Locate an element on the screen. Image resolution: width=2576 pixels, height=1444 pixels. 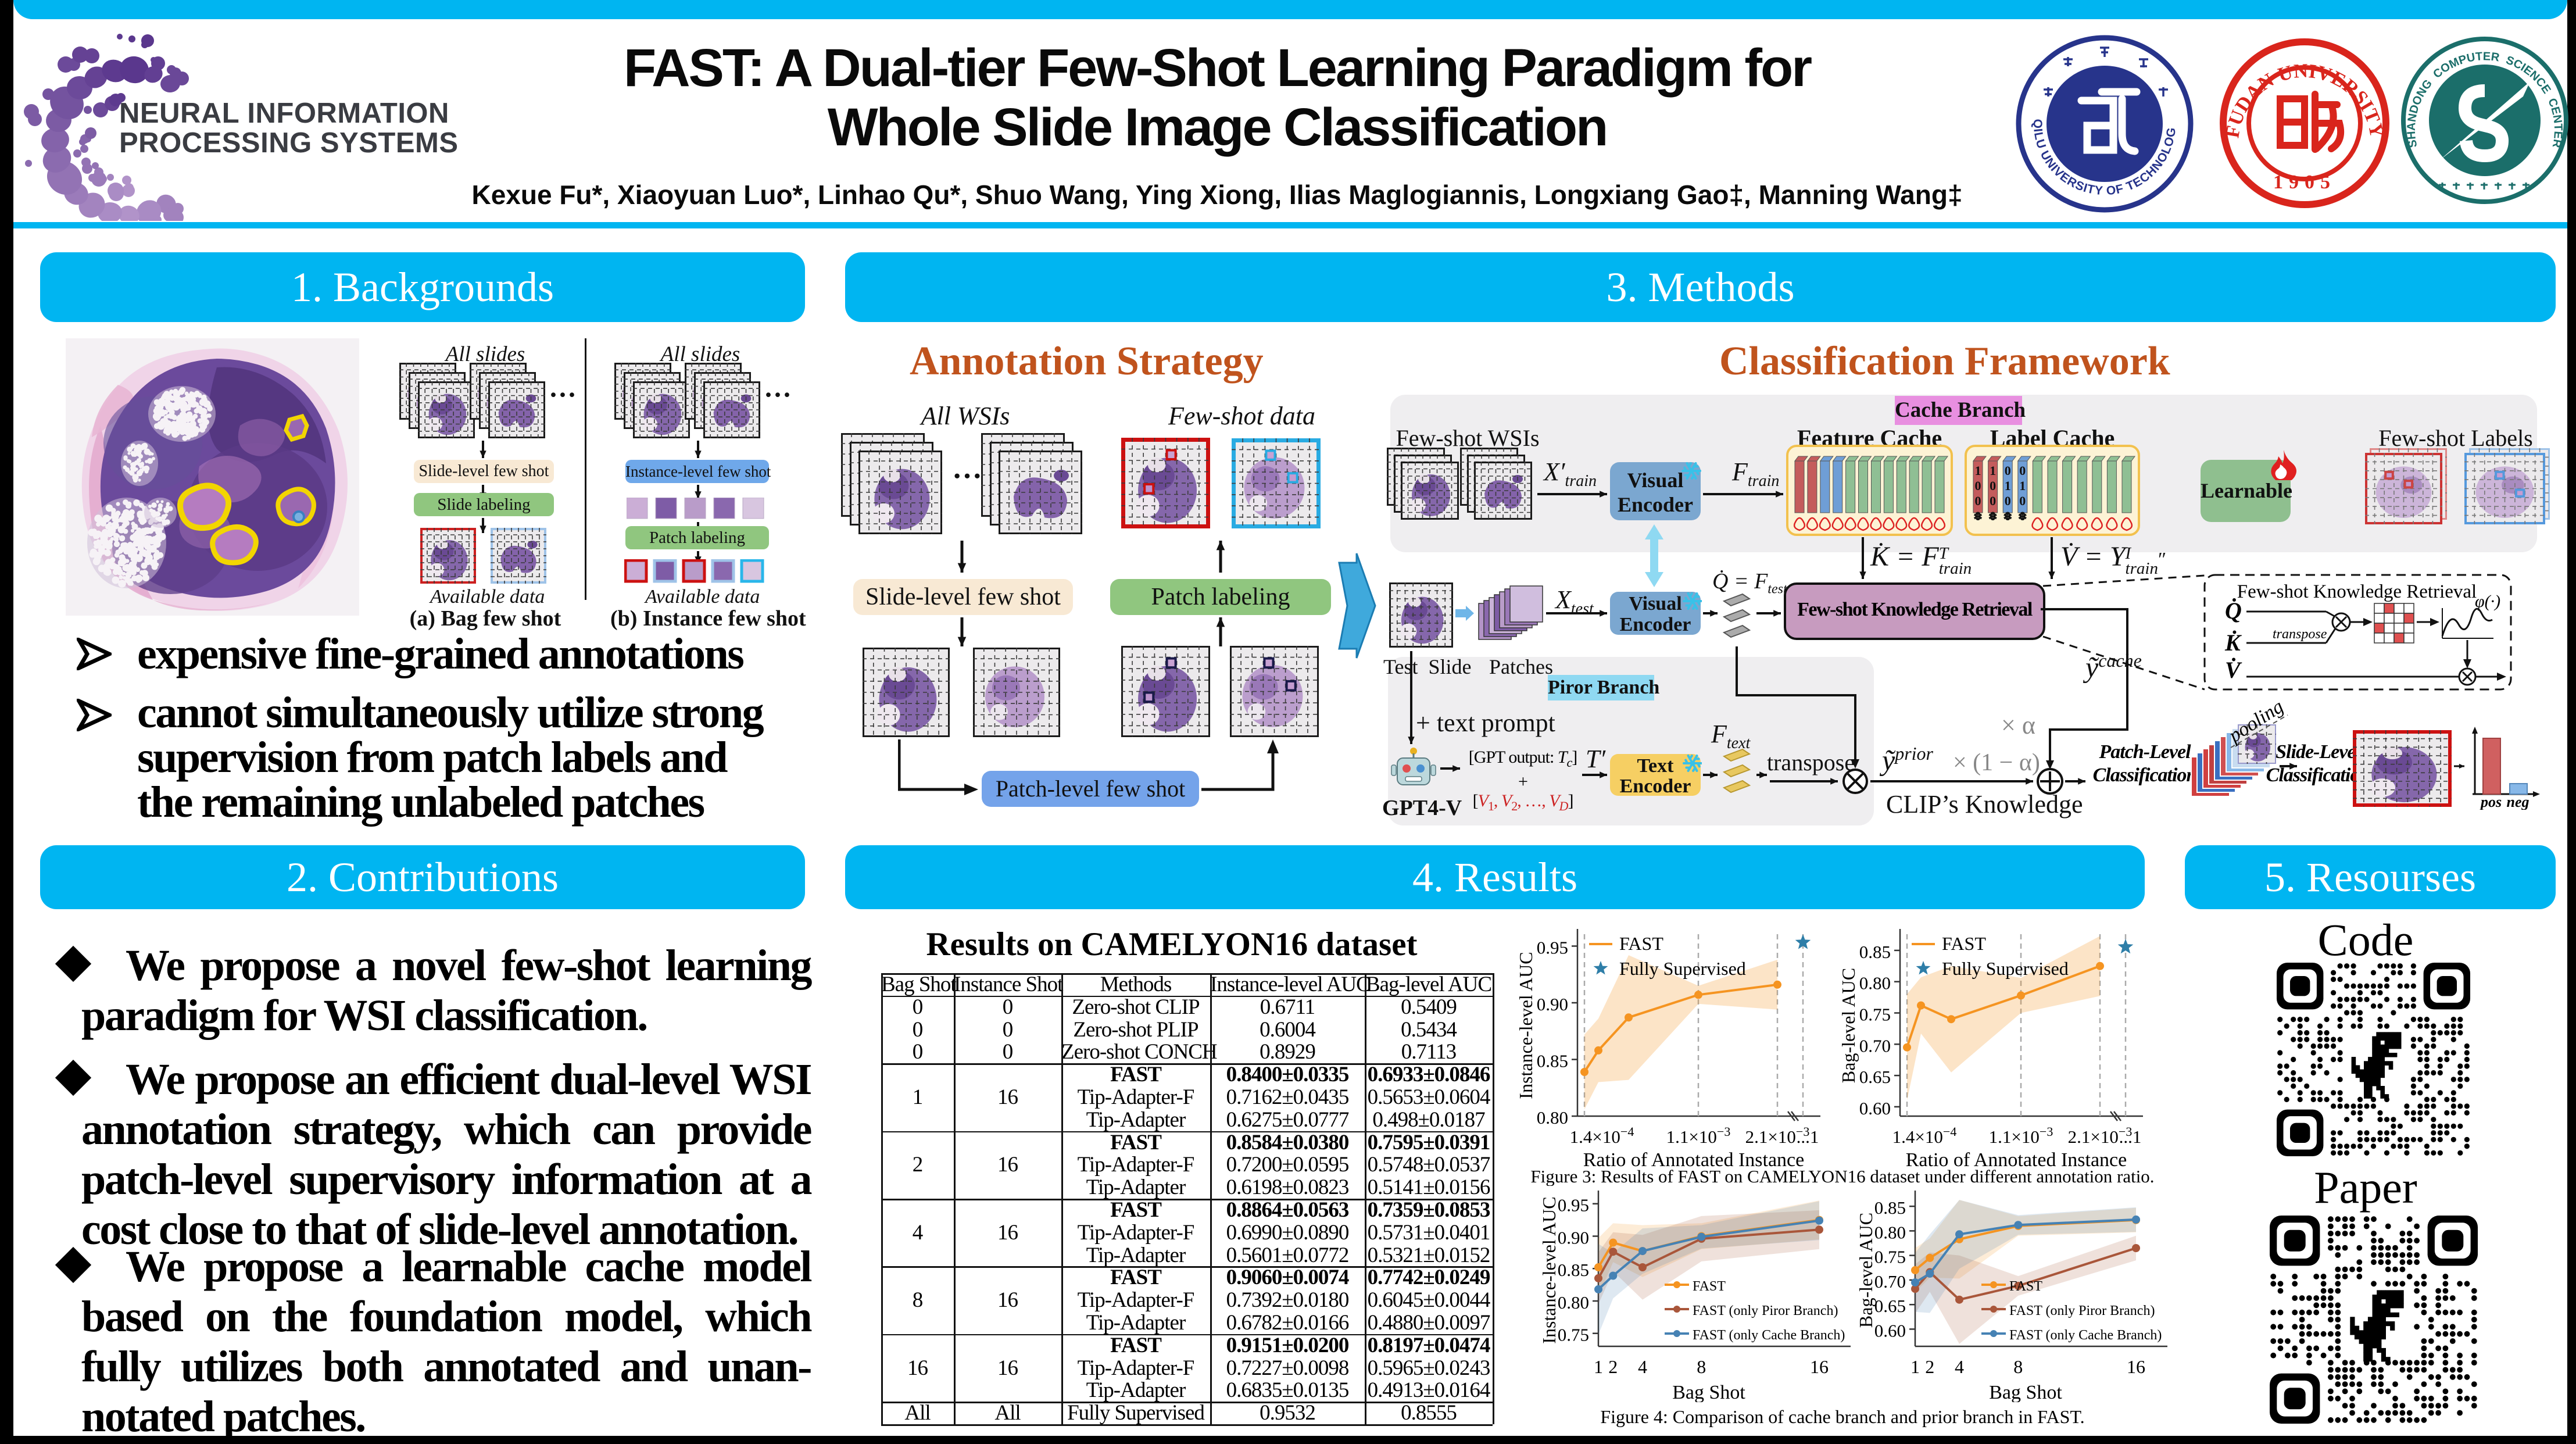
svg-text: transpose is located at coordinates (2300, 634).